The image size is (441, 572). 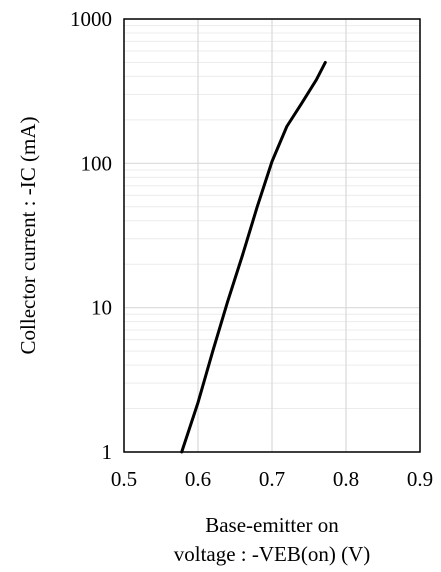 I want to click on x-tick-label: 0.9, so click(x=420, y=479).